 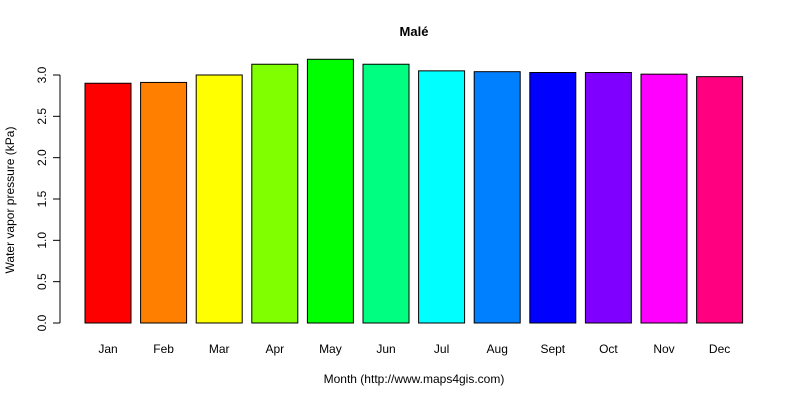 What do you see at coordinates (275, 193) in the screenshot?
I see `bar-apr` at bounding box center [275, 193].